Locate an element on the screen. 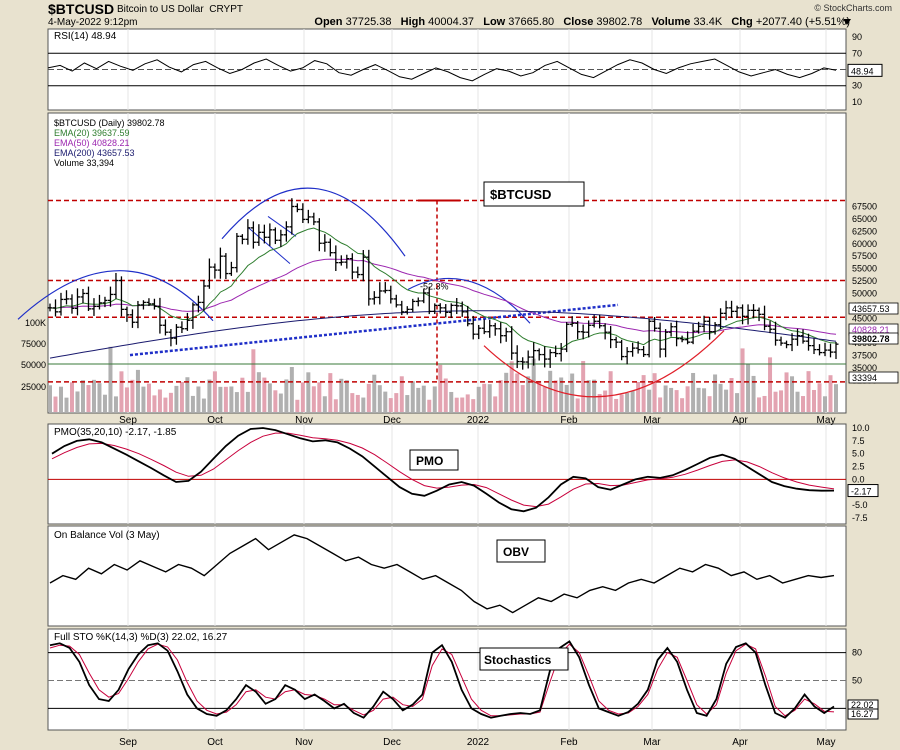 The height and width of the screenshot is (750, 900). sto-tick: 80 is located at coordinates (857, 653).